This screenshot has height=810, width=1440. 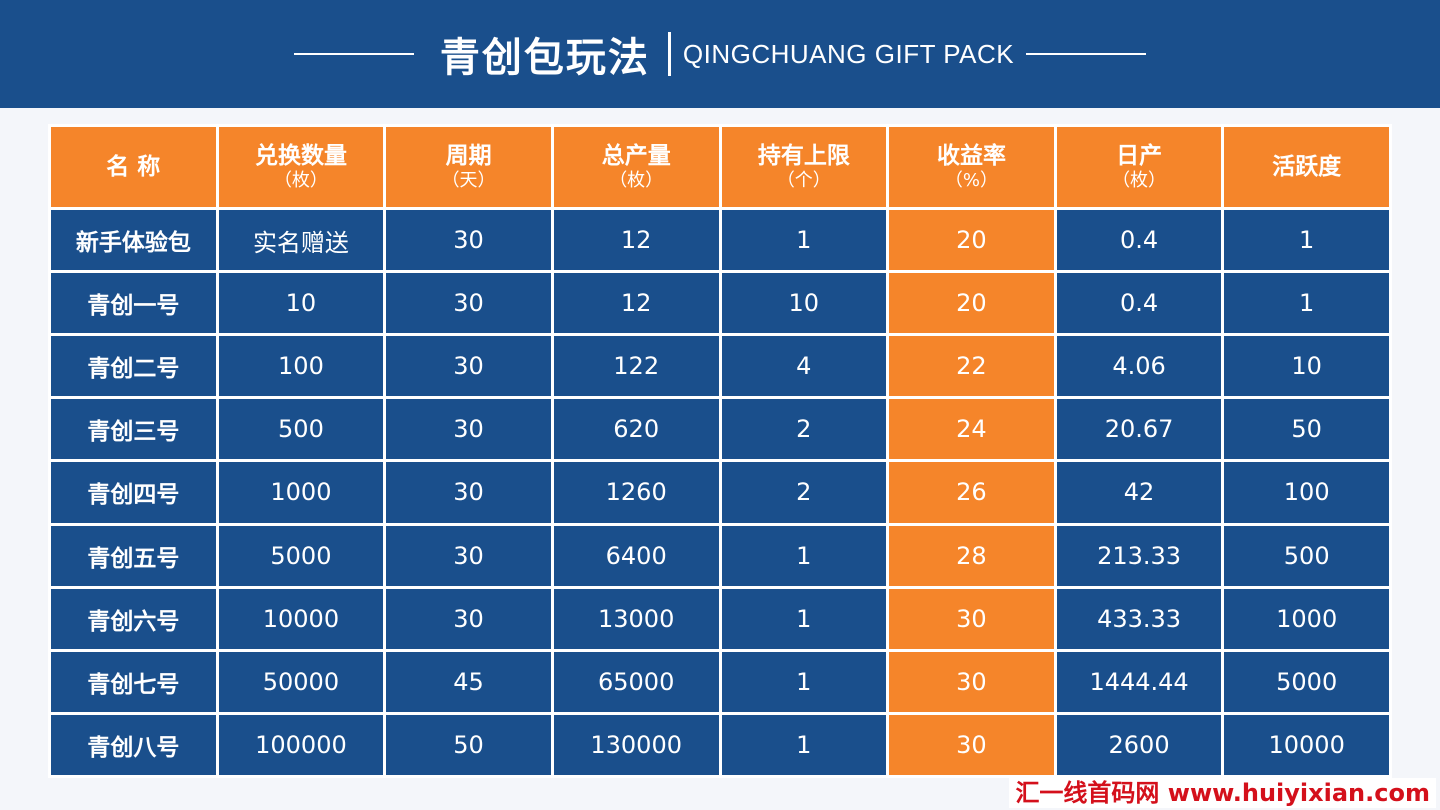 What do you see at coordinates (636, 618) in the screenshot?
I see `table-cell: 13000` at bounding box center [636, 618].